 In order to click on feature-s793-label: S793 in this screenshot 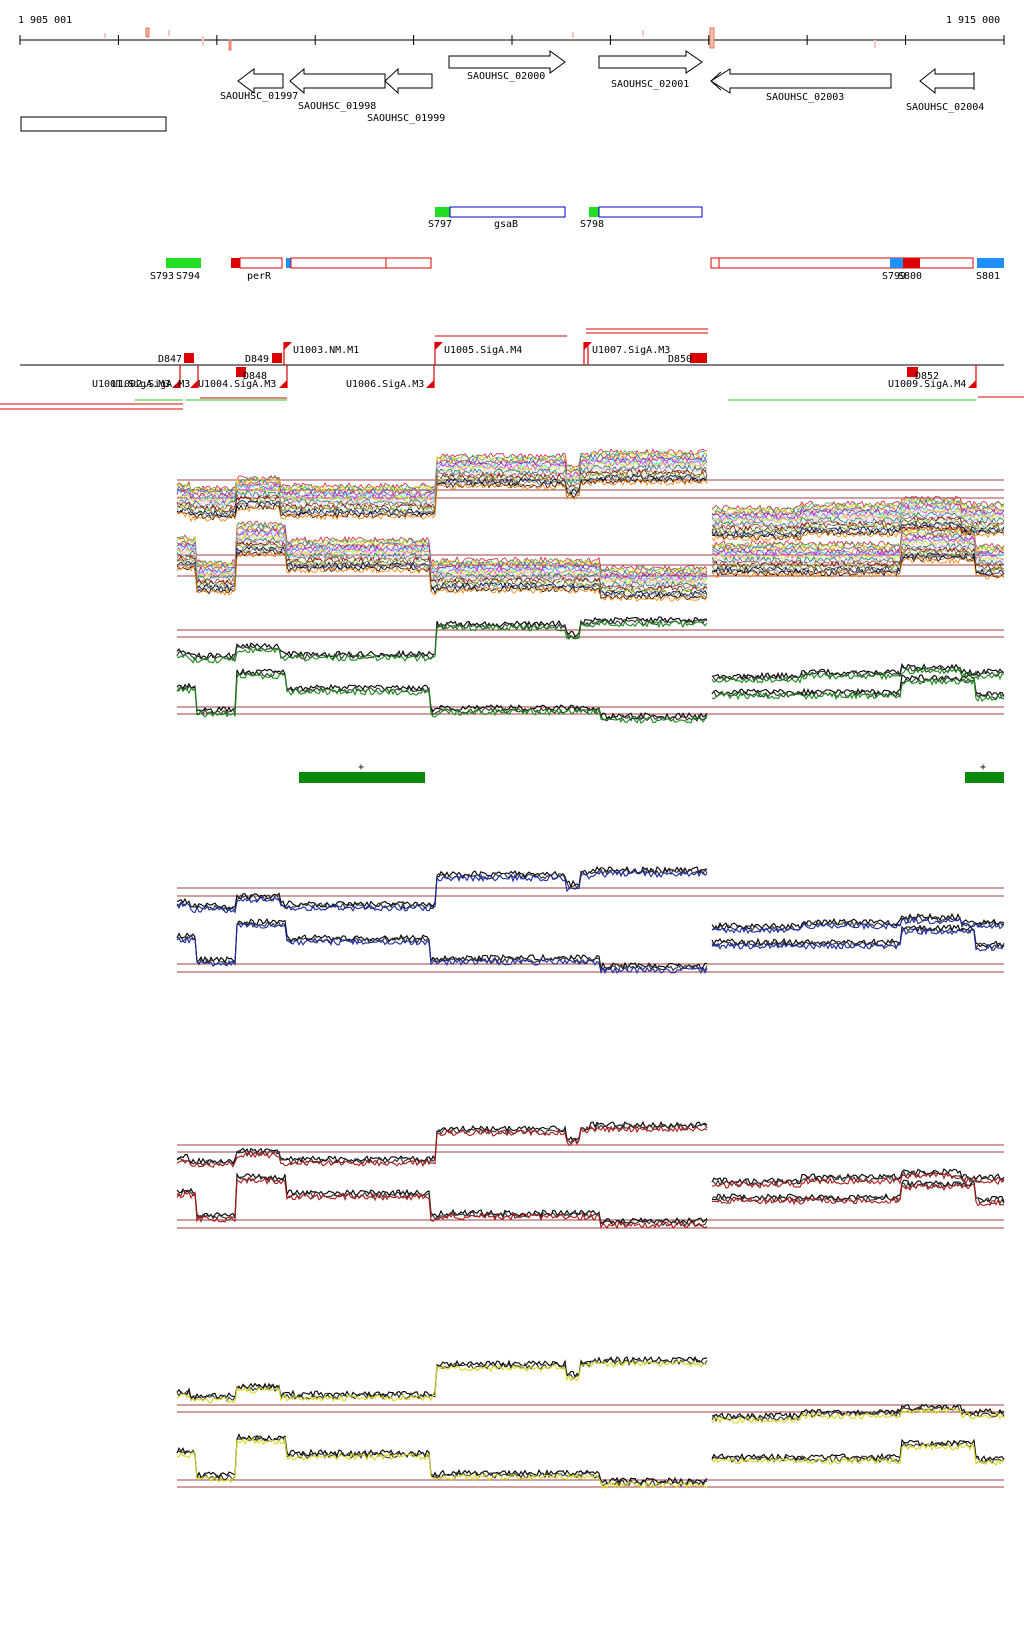, I will do `click(162, 276)`.